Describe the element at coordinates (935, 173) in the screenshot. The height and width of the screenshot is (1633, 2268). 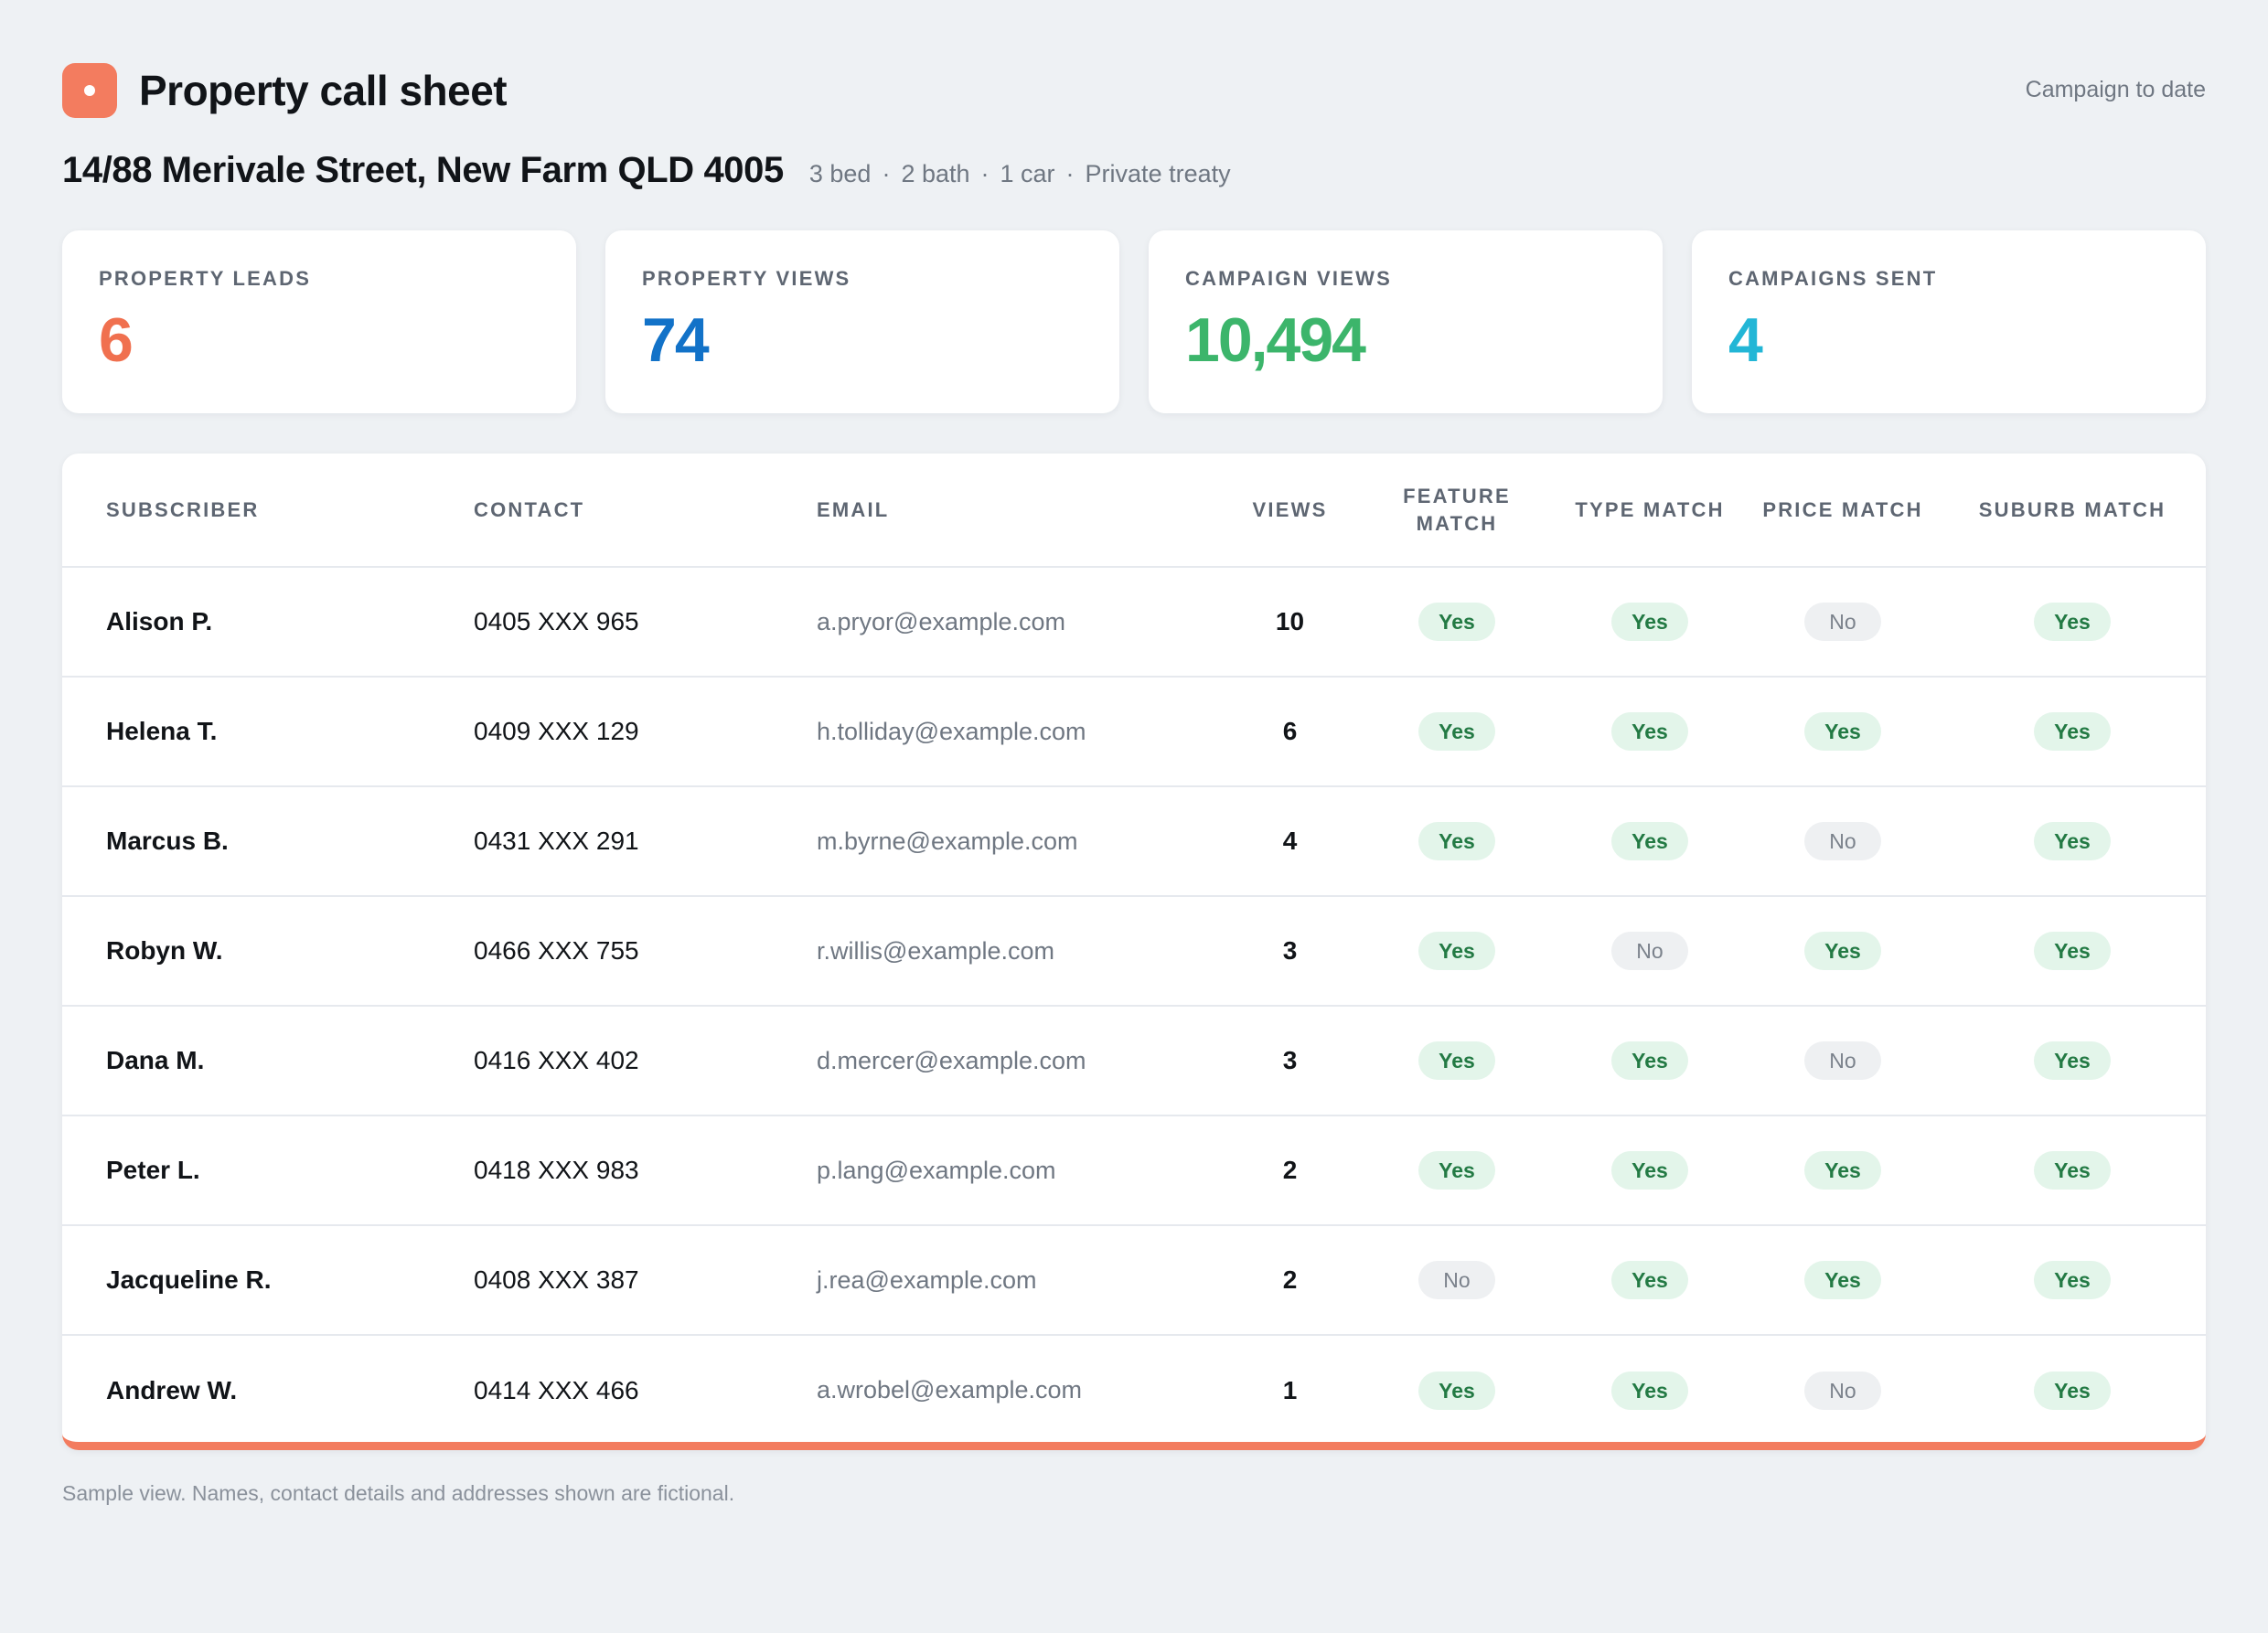
I see `spec-bath: 2 bath` at that location.